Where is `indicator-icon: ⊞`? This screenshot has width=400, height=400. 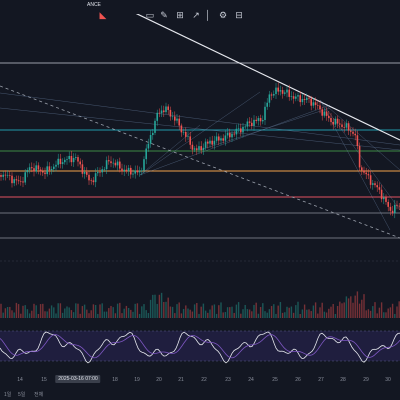
indicator-icon: ⊞ is located at coordinates (180, 14).